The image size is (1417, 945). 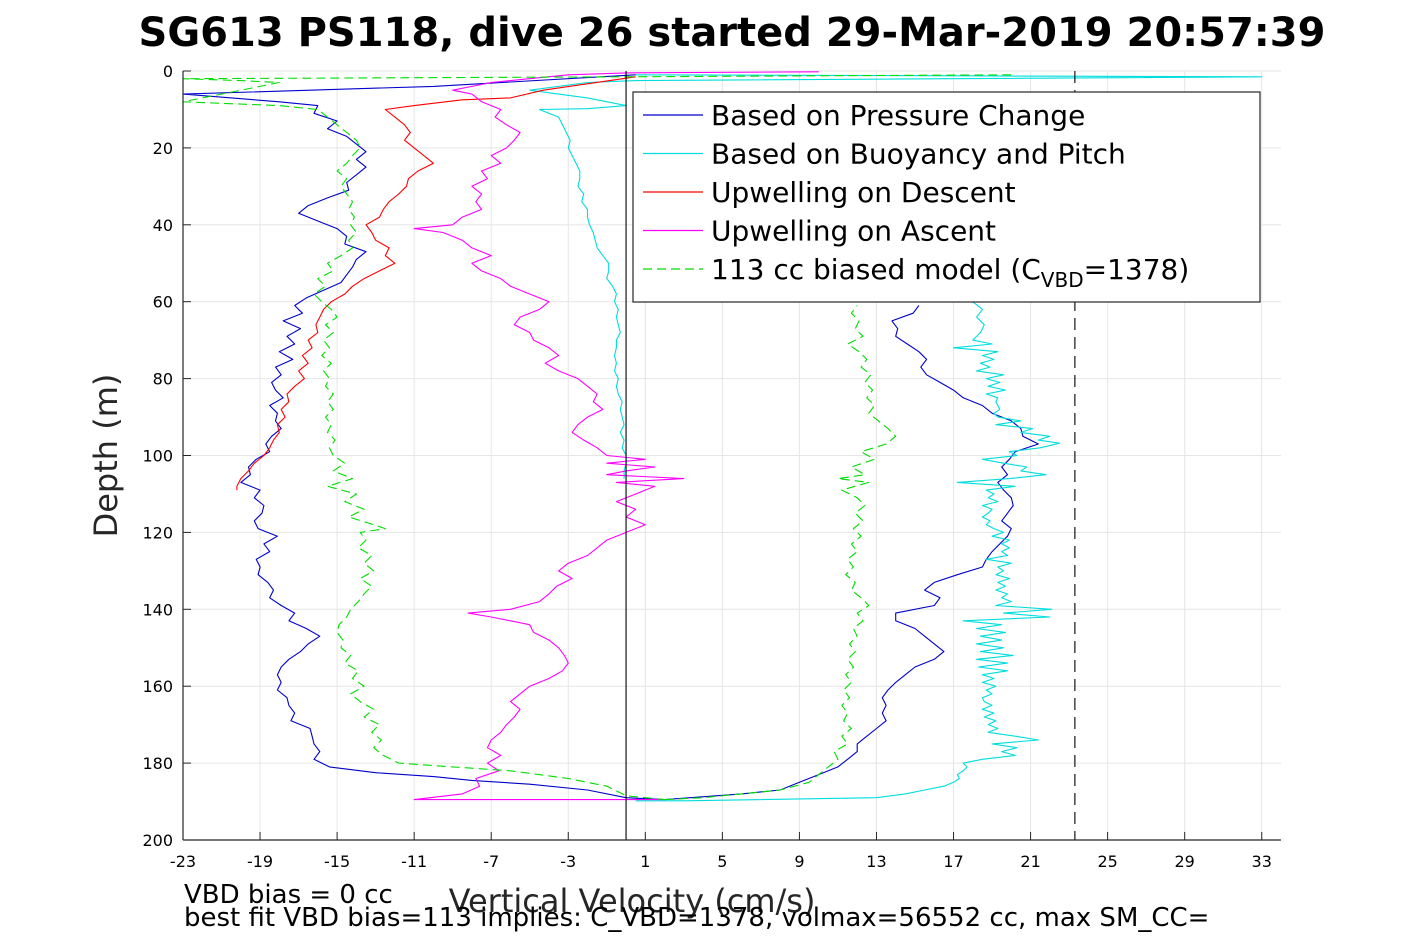 I want to click on x-tick-label: 13, so click(x=876, y=861).